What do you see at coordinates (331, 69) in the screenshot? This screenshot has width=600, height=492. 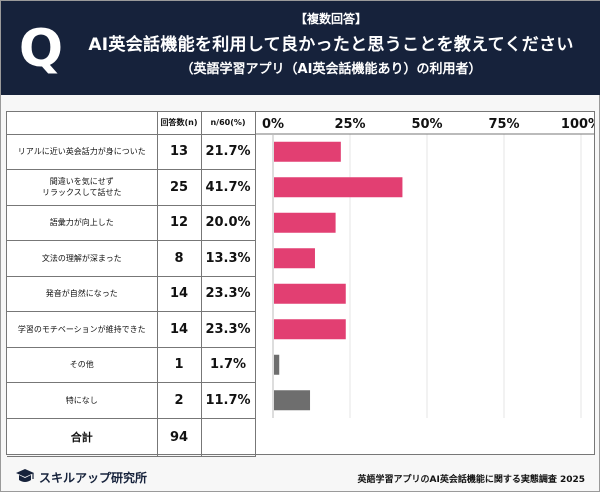 I see `question-subtitle: （英語学習アプリ（AI英会話機能あり）の利用者）` at bounding box center [331, 69].